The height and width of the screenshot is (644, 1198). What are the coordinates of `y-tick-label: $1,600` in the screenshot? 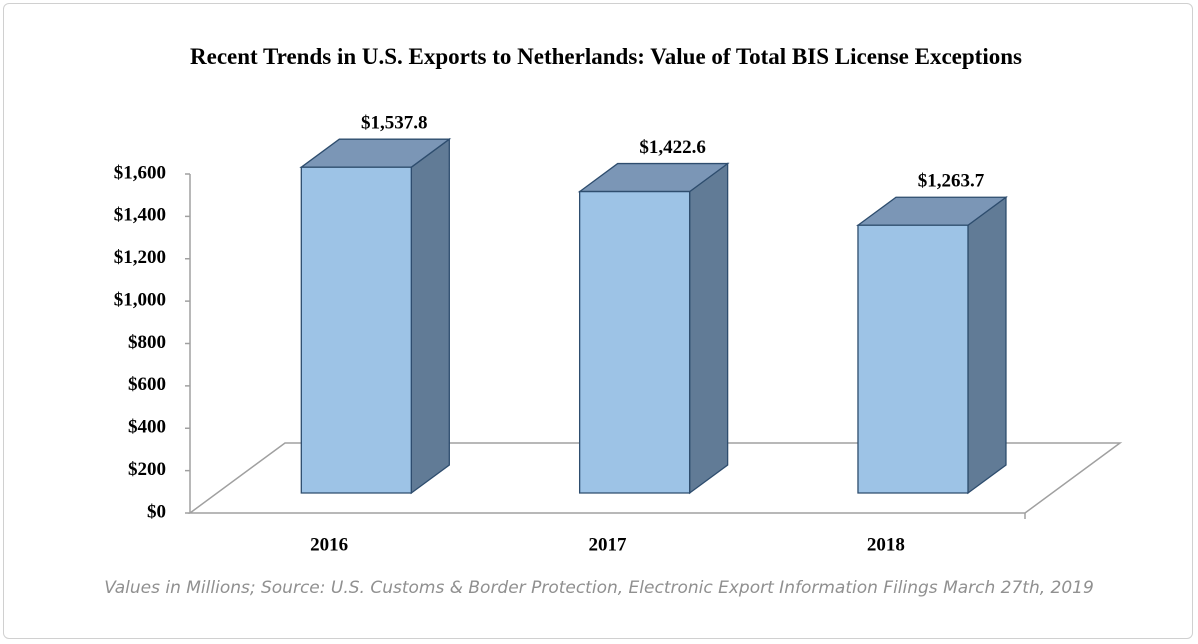 It's located at (140, 172).